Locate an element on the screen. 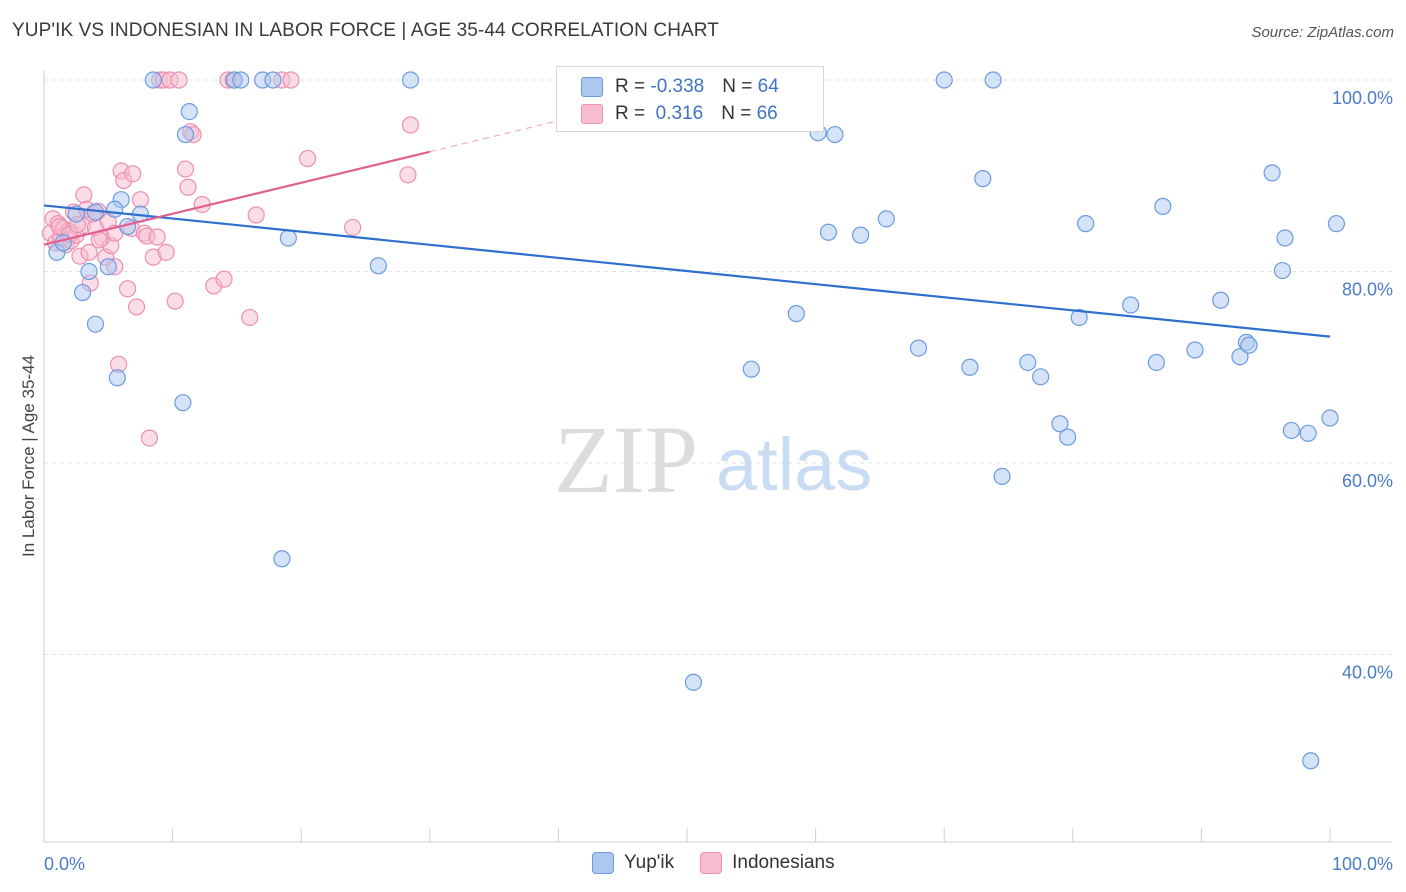  legend-item-yupik: Yup'ik is located at coordinates (633, 863).